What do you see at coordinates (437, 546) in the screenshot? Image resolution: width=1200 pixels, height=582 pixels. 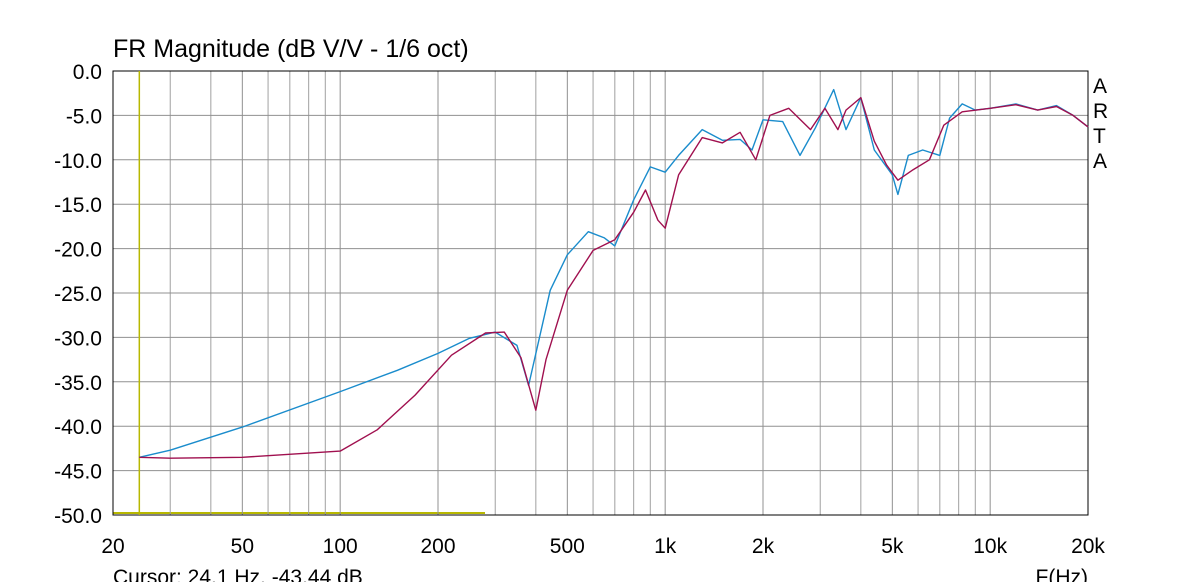 I see `x-tick-label: 200` at bounding box center [437, 546].